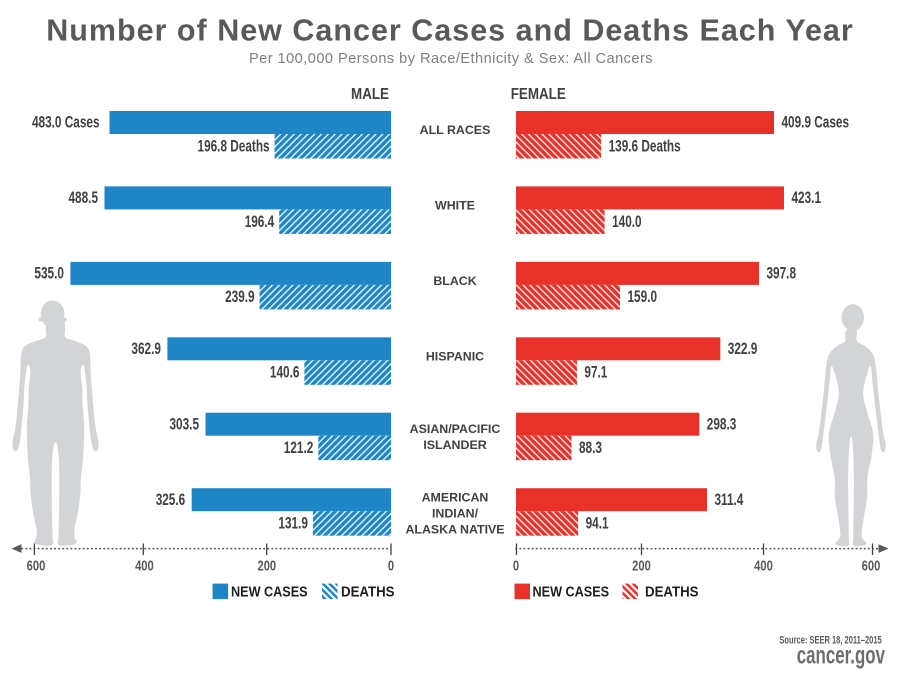 Image resolution: width=900 pixels, height=689 pixels. What do you see at coordinates (455, 130) in the screenshot?
I see `svg-text: ALL RACES` at bounding box center [455, 130].